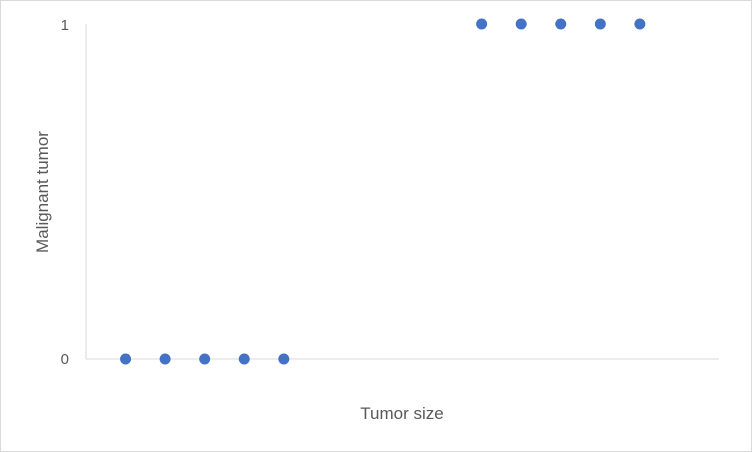 This screenshot has width=752, height=452. I want to click on x-axis-title: Tumor size, so click(401, 413).